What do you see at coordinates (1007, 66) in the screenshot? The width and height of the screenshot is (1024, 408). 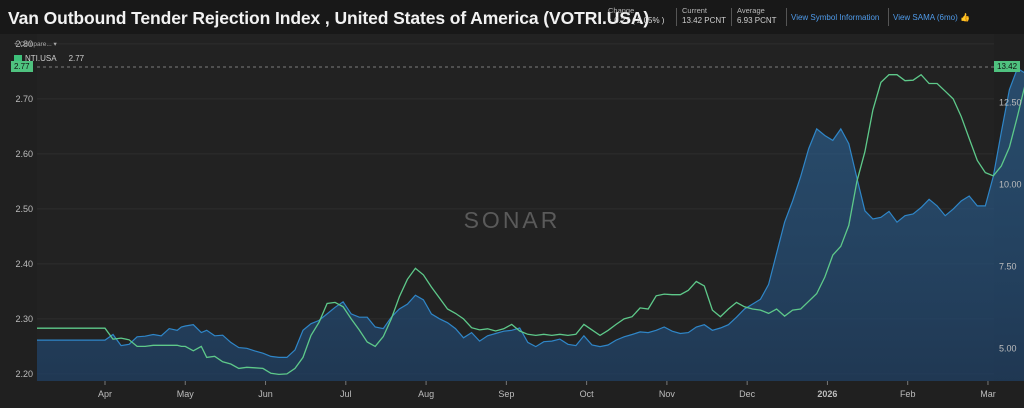 I see `right-value-tag: 13.42` at bounding box center [1007, 66].